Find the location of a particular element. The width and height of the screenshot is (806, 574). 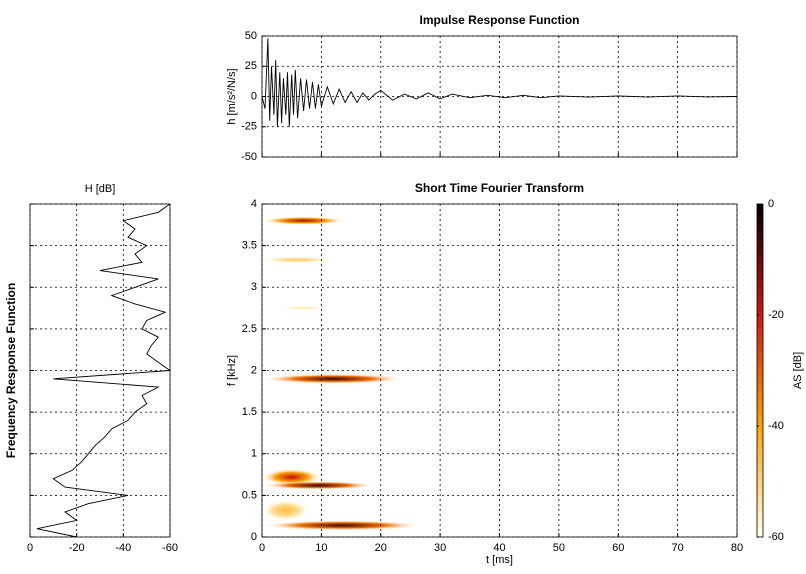

colorbar-tick-label: 0 is located at coordinates (771, 204).